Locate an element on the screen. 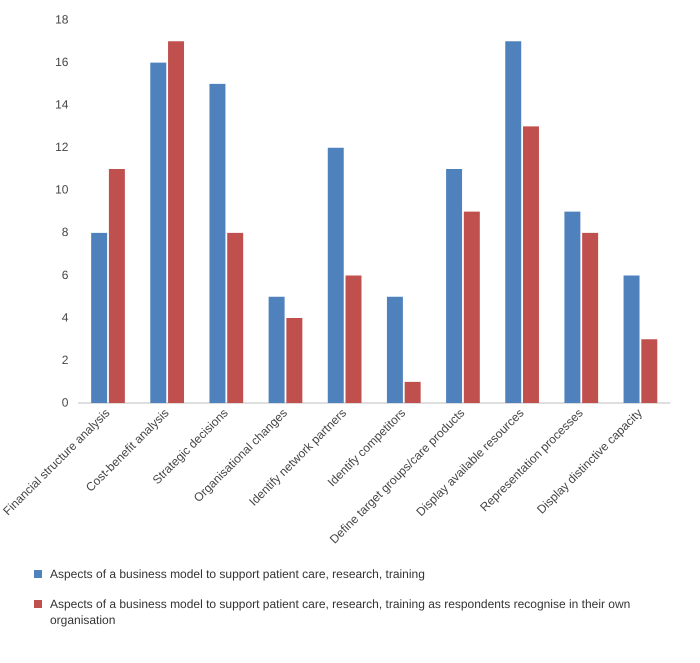 This screenshot has width=700, height=663. legend-label: Aspects of a business model to support patient care, research, training is located at coordinates (237, 574).